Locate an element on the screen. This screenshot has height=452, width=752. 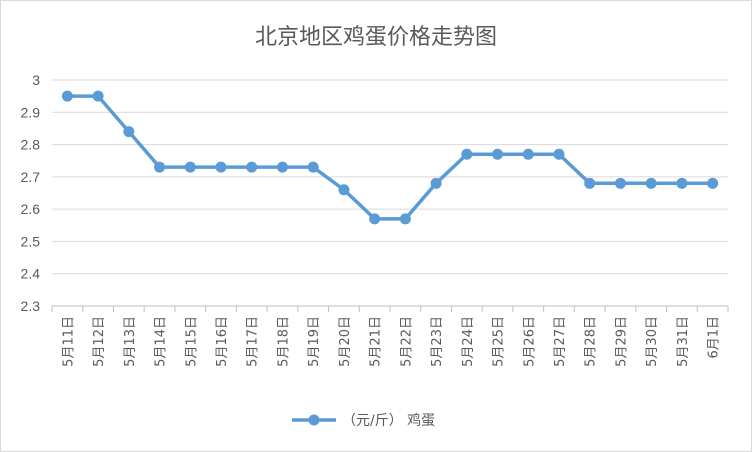
chart-title: 北京地区鸡蛋价格走势图 is located at coordinates (376, 37).